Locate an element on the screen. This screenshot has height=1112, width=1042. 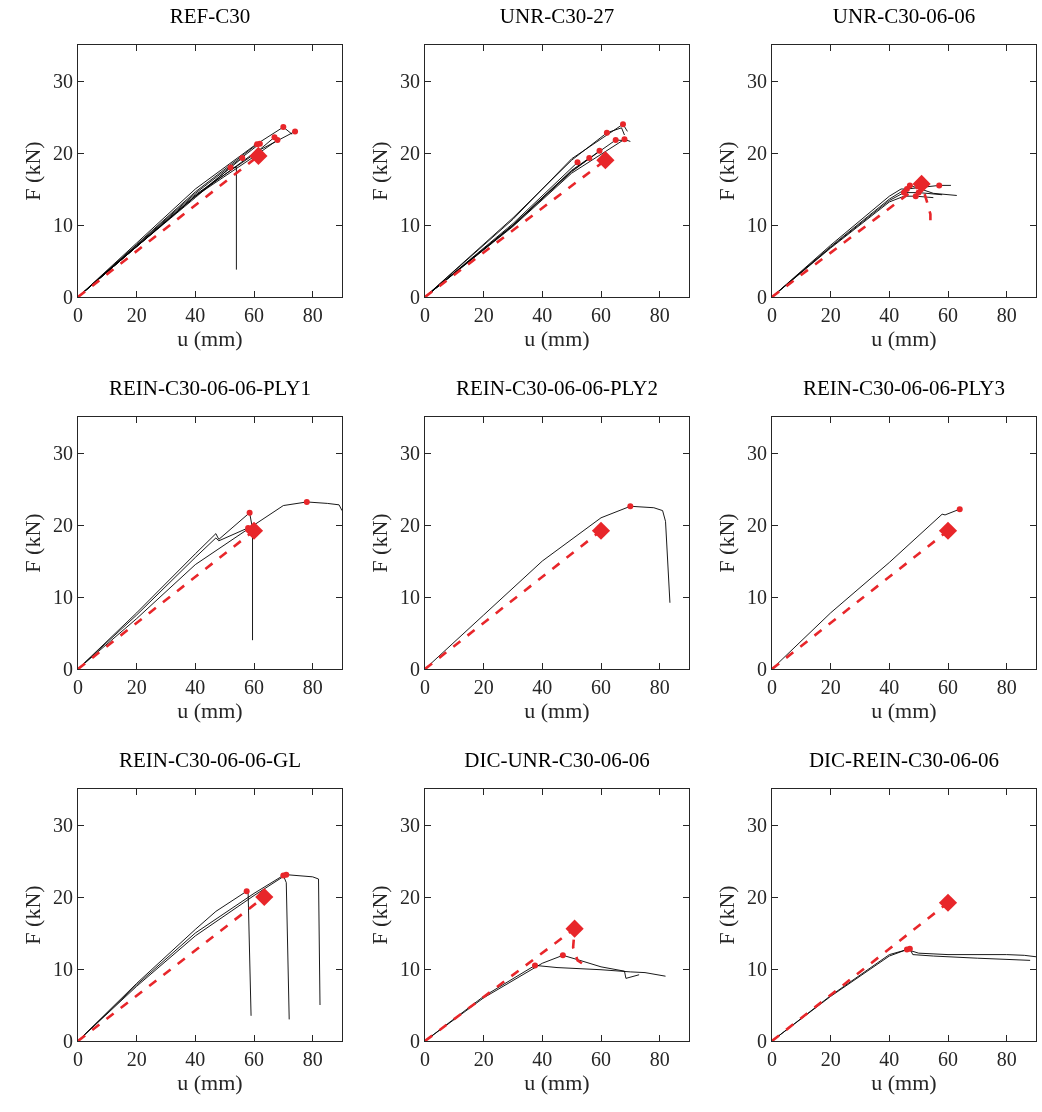
chart-title: UNR-C30-27 is located at coordinates (557, 15).